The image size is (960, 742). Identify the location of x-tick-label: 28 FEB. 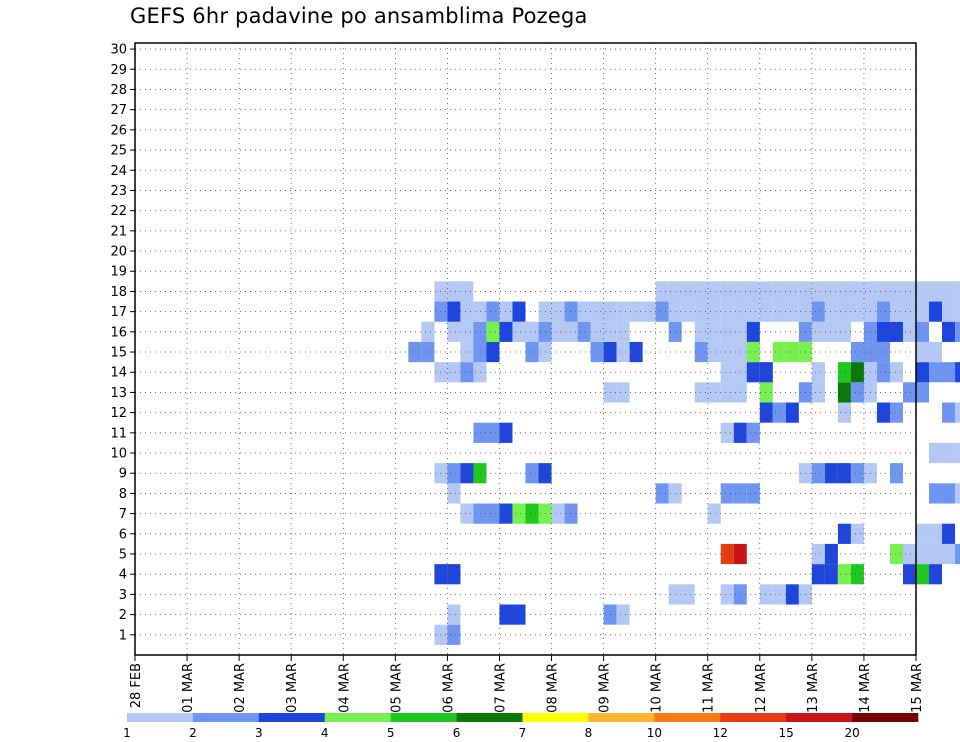
(136, 685).